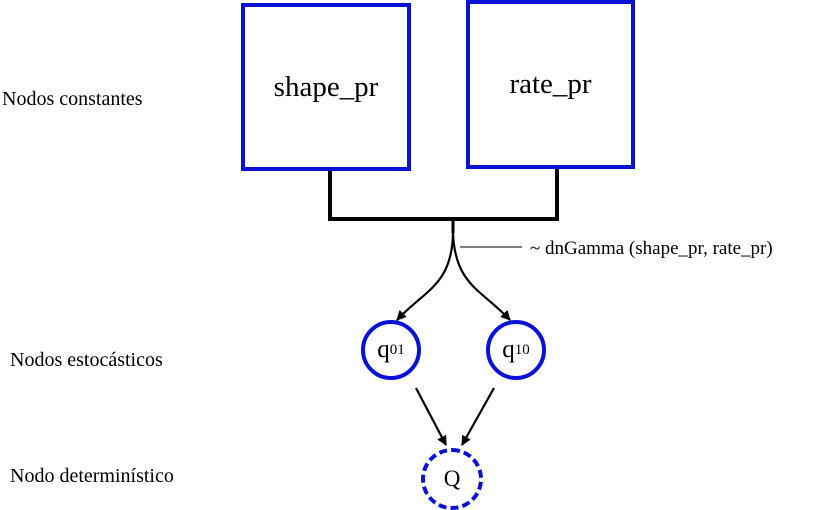  Describe the element at coordinates (72, 99) in the screenshot. I see `label-constant-nodes: Nodos constantes` at that location.